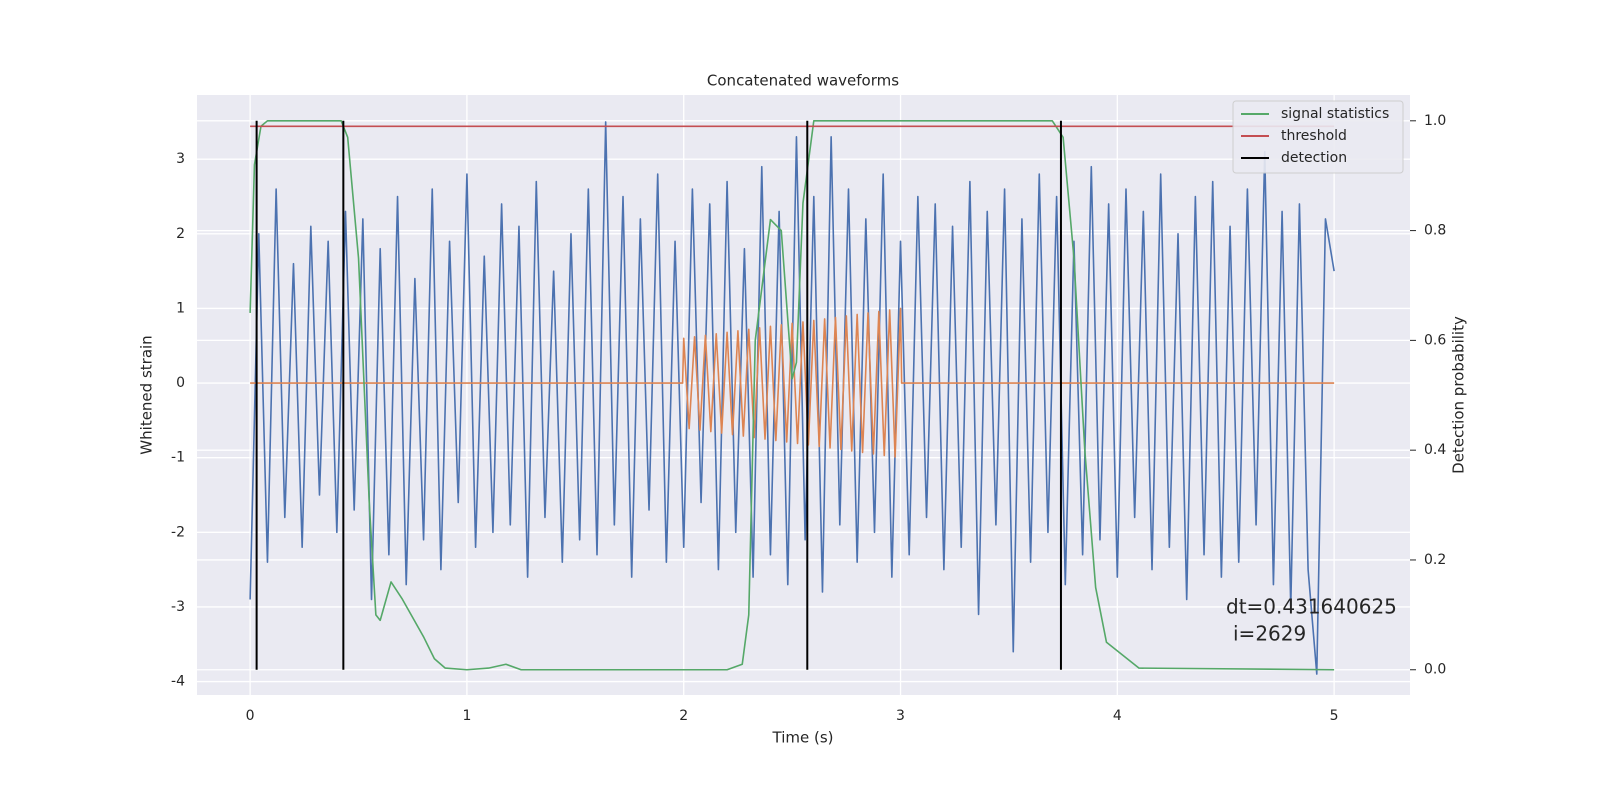  I want to click on x-tick-label: 0, so click(250, 716).